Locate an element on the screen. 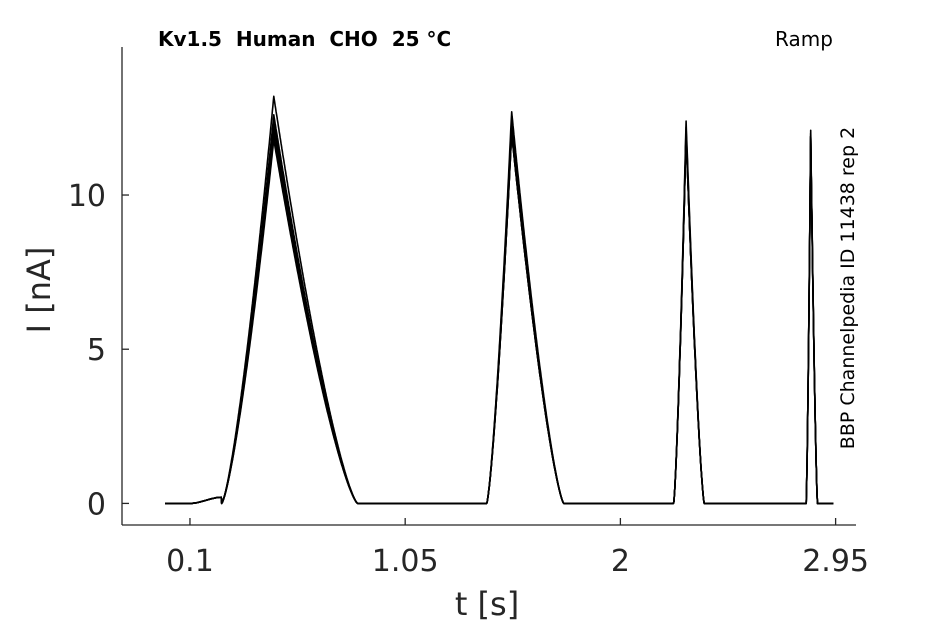 The image size is (945, 624). x-tick-label: 2.95 is located at coordinates (835, 561).